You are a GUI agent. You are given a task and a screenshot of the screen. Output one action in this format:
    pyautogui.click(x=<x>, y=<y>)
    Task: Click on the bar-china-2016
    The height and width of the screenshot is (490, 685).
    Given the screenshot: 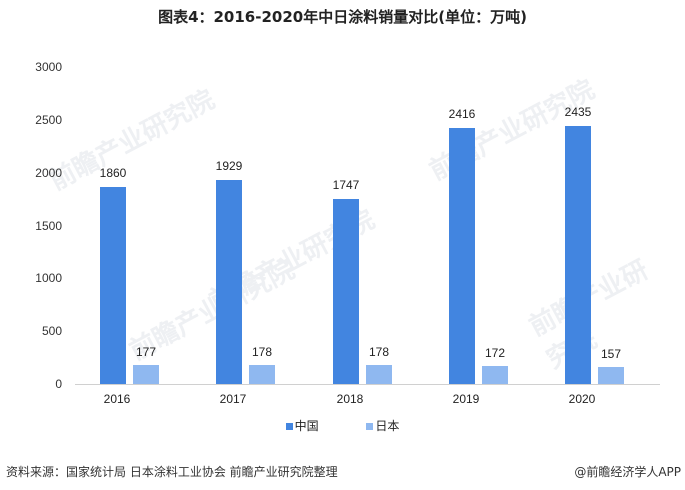 What is the action you would take?
    pyautogui.click(x=113, y=285)
    